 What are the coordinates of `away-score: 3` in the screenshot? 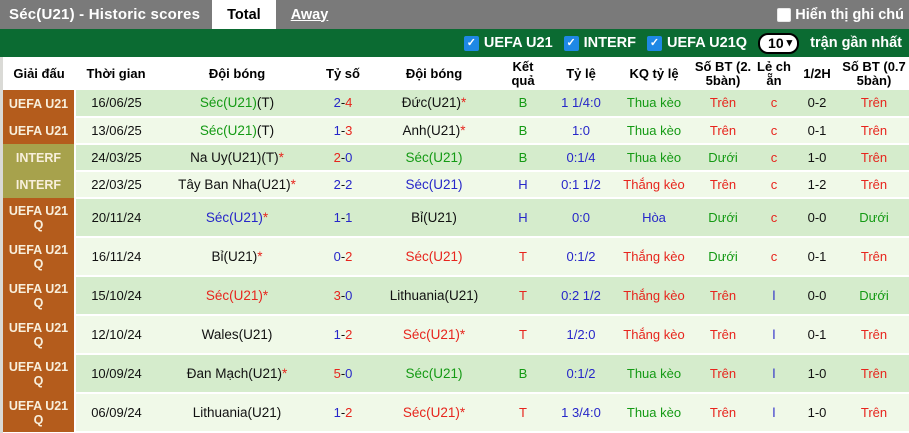 It's located at (349, 130).